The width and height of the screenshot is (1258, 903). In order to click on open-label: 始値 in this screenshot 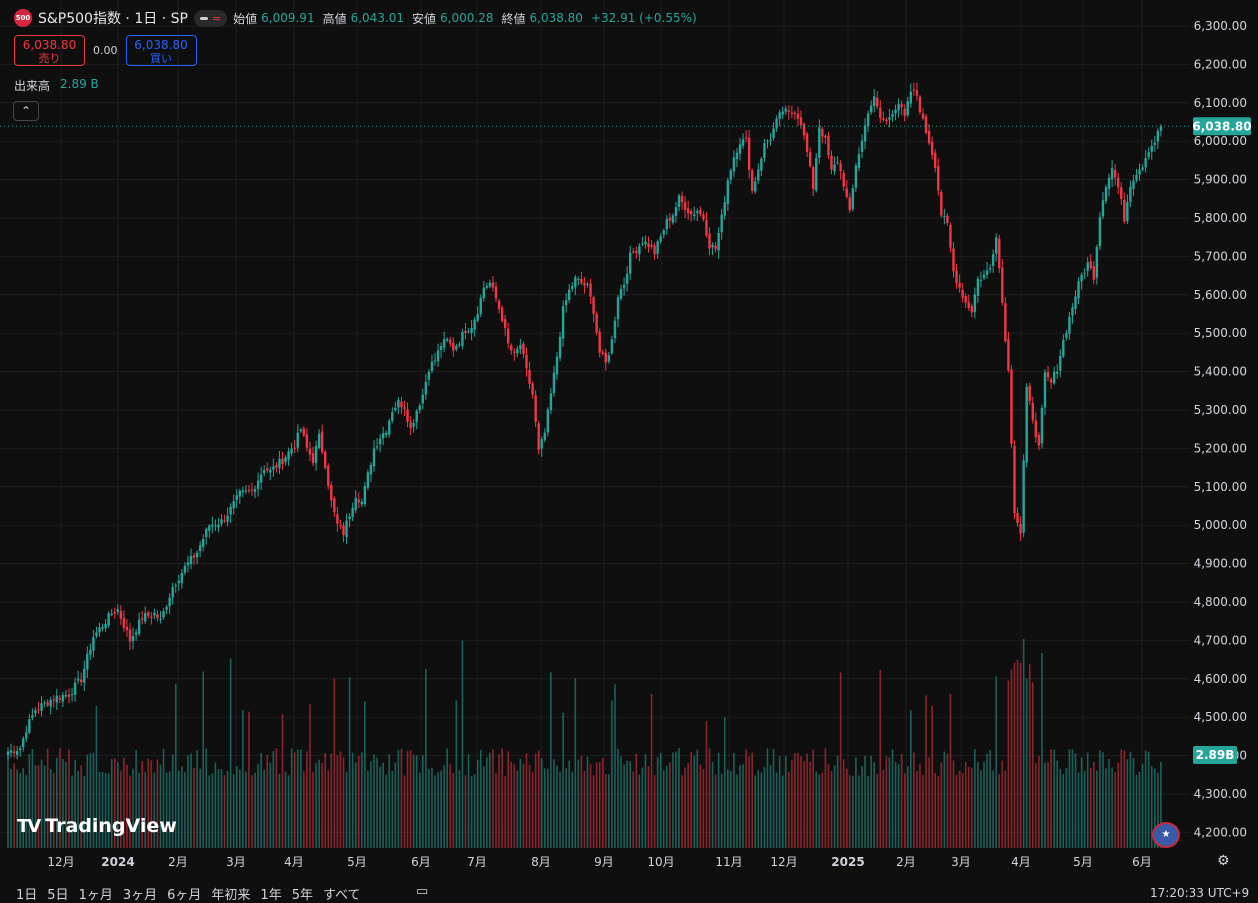, I will do `click(245, 18)`.